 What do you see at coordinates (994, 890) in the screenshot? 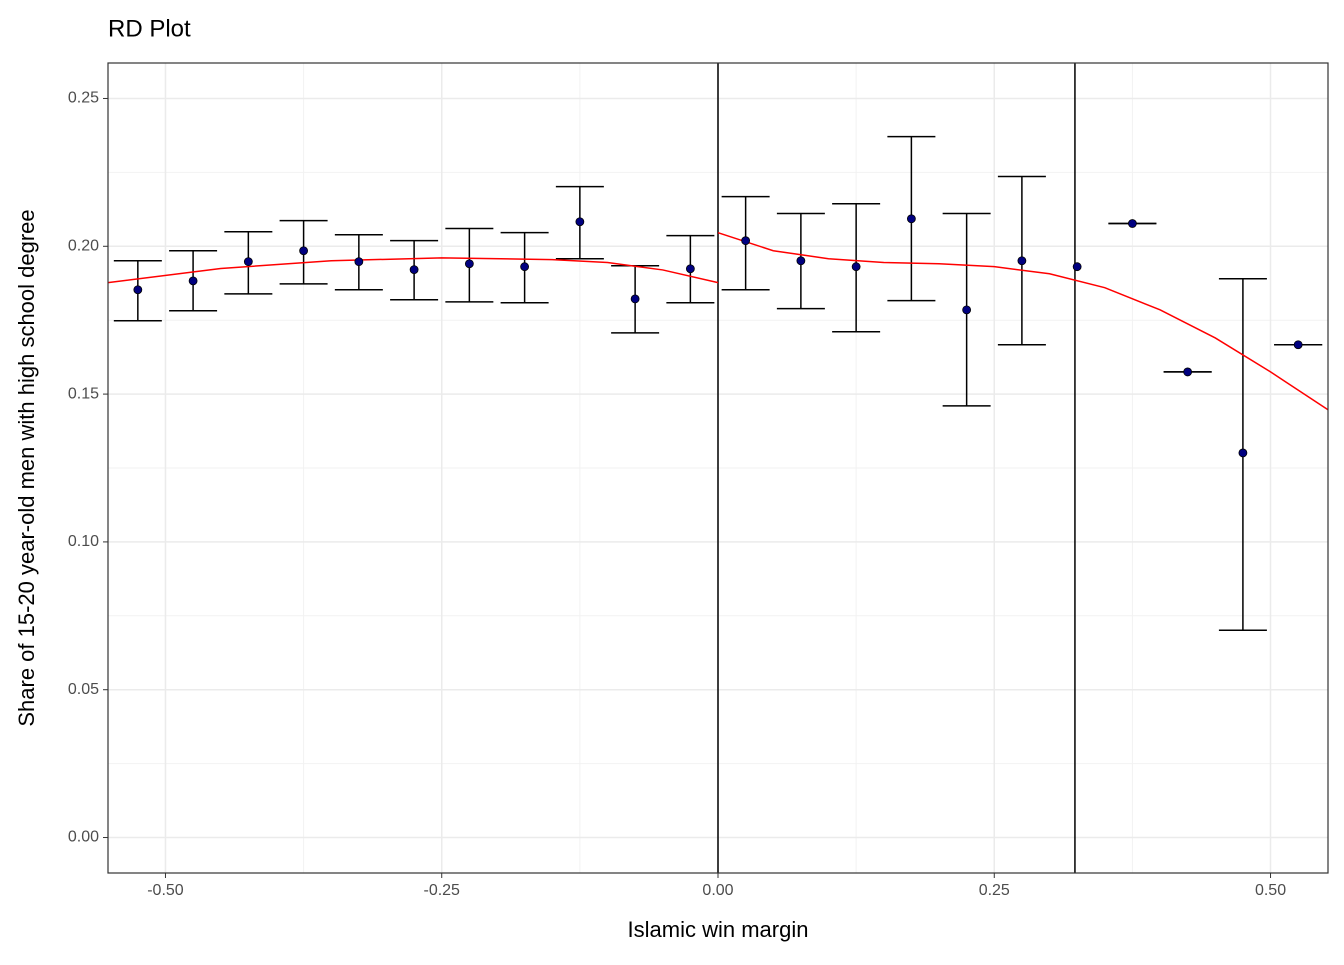
I see `x-tick-label: 0.25` at bounding box center [994, 890].